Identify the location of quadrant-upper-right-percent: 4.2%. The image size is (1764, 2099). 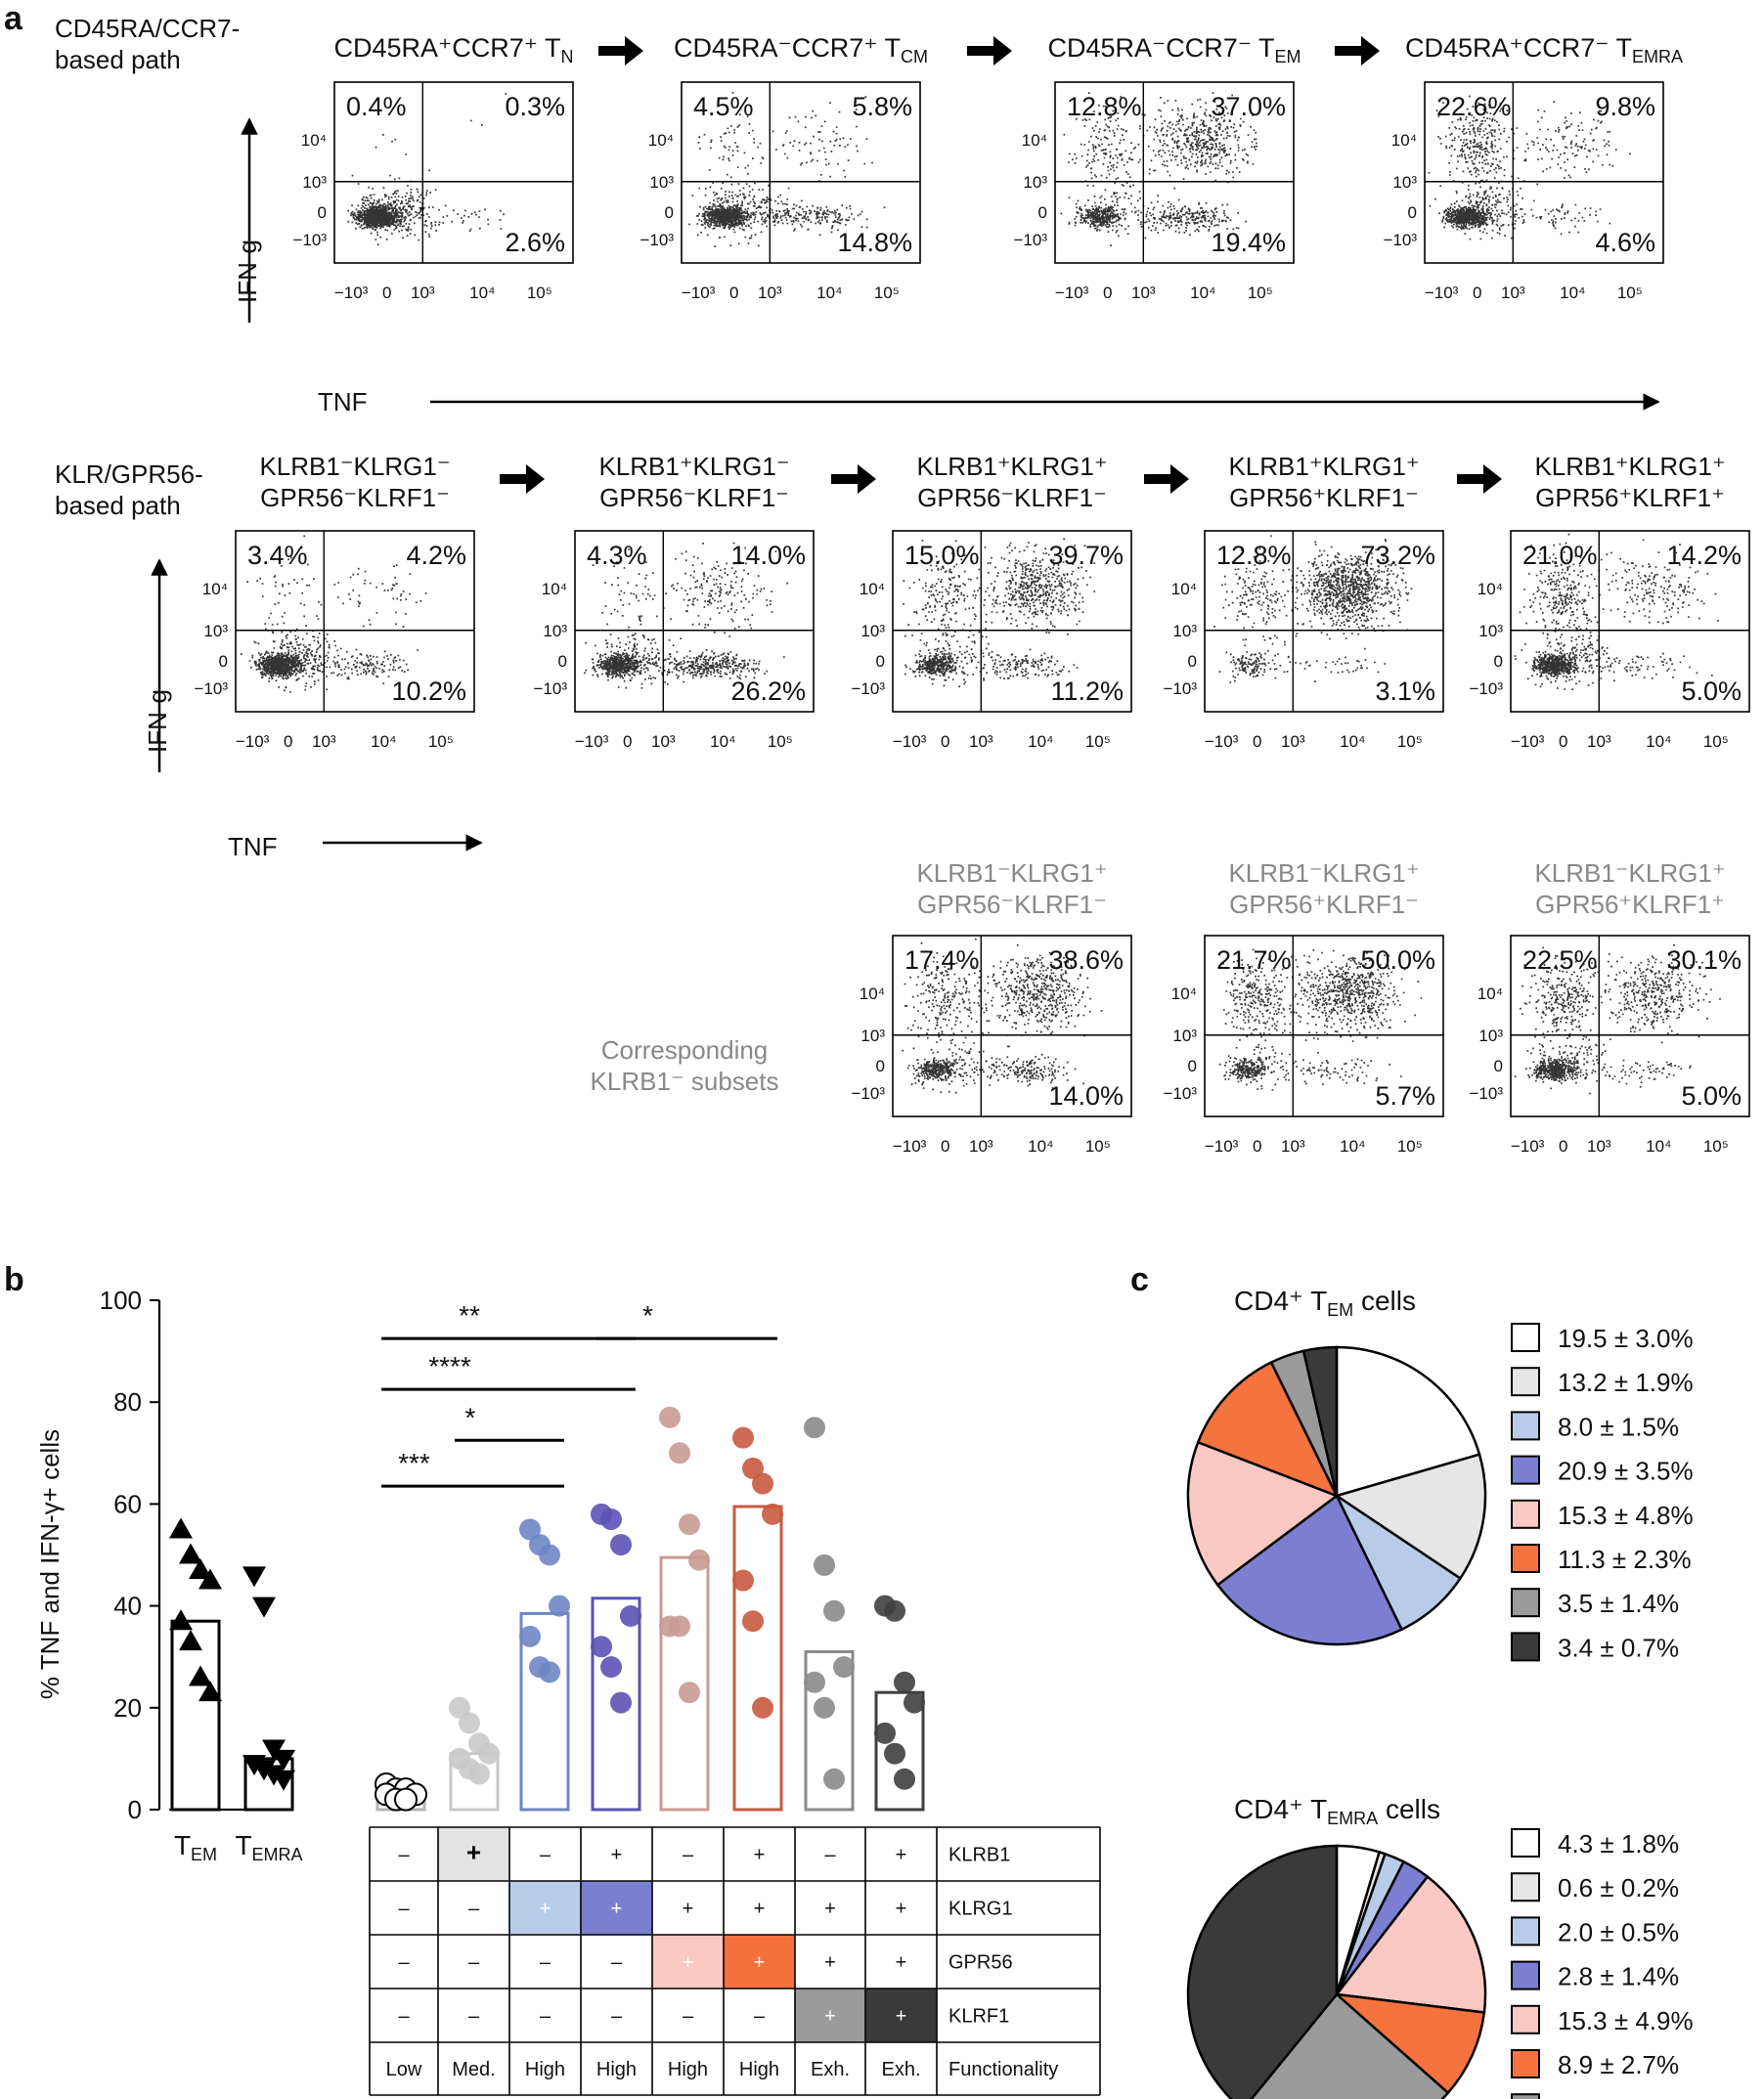
(436, 555).